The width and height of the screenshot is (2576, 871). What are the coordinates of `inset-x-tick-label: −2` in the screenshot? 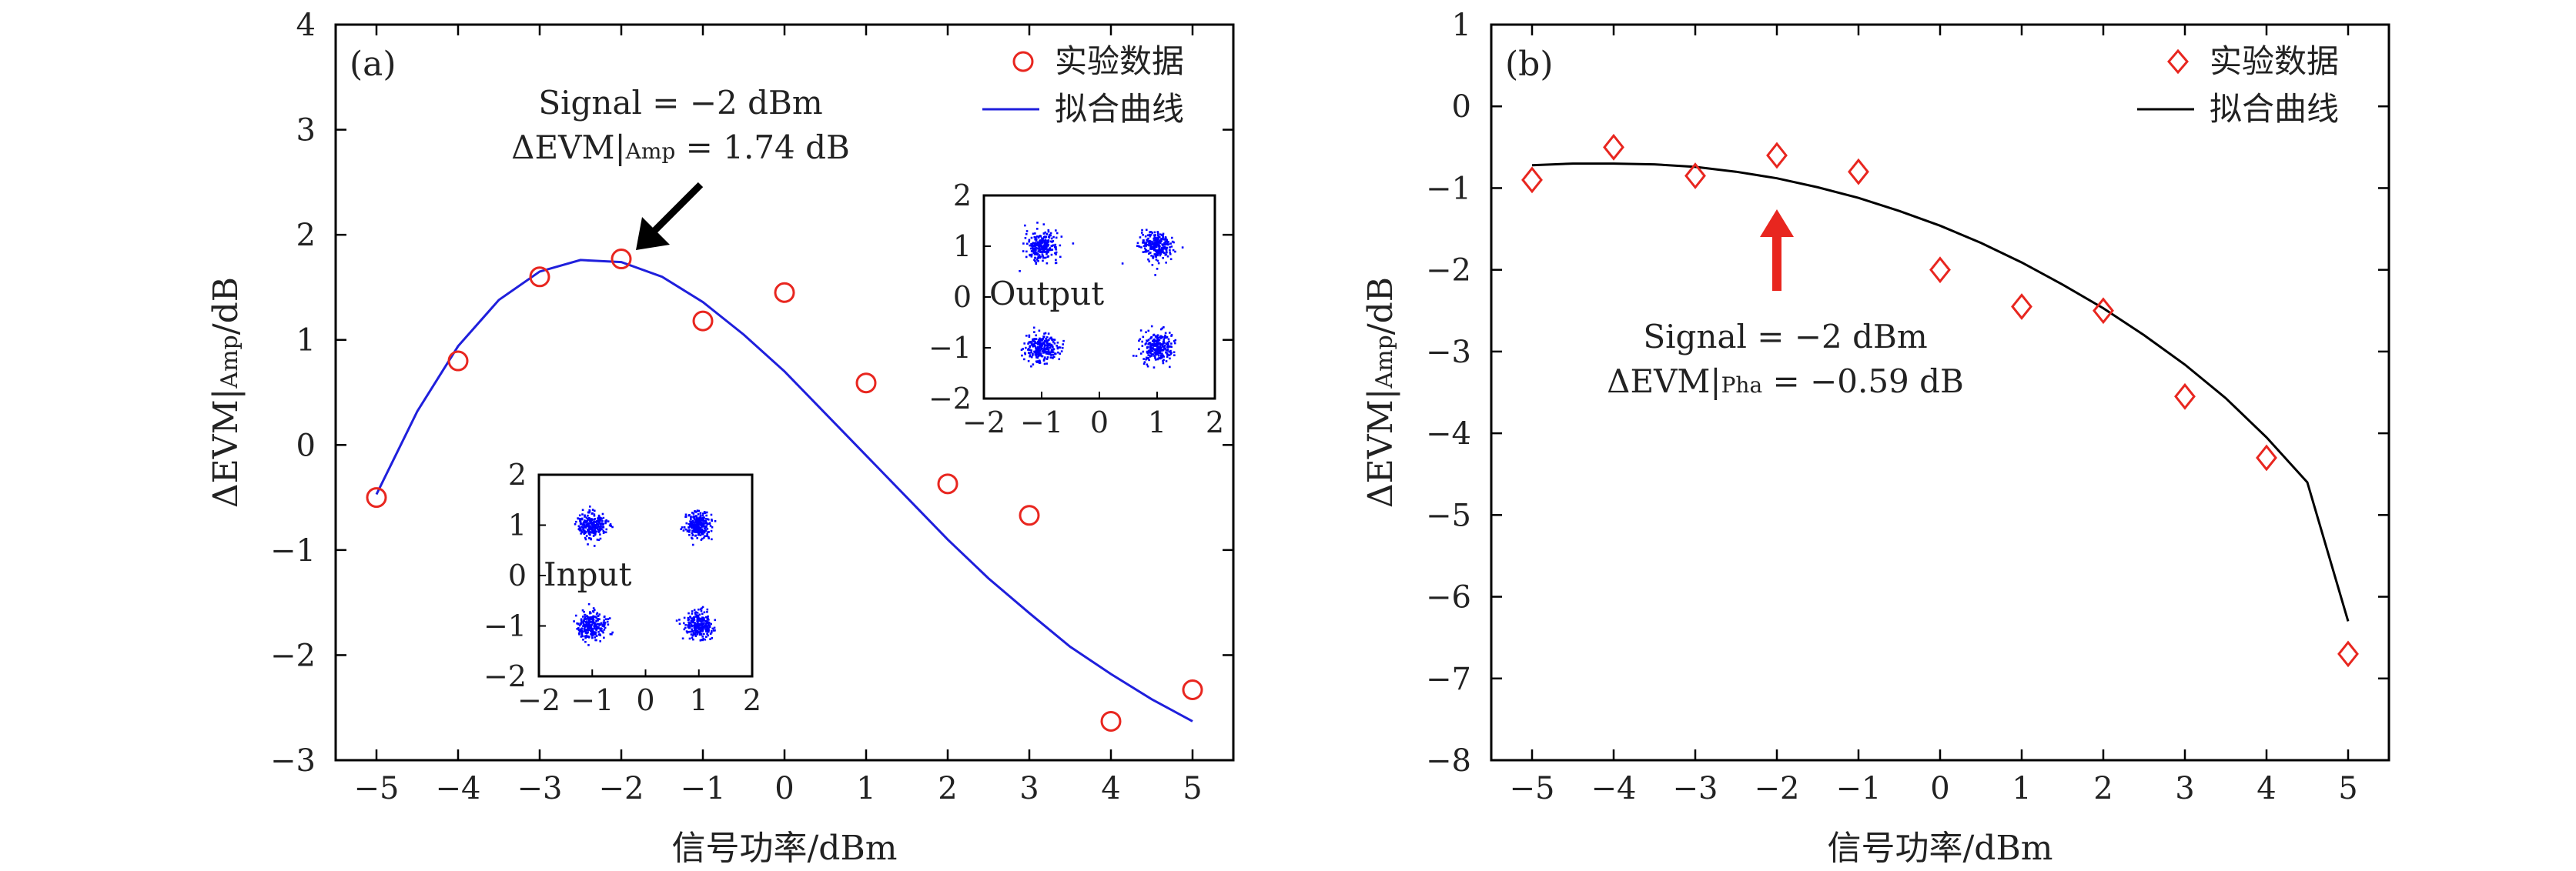 It's located at (538, 700).